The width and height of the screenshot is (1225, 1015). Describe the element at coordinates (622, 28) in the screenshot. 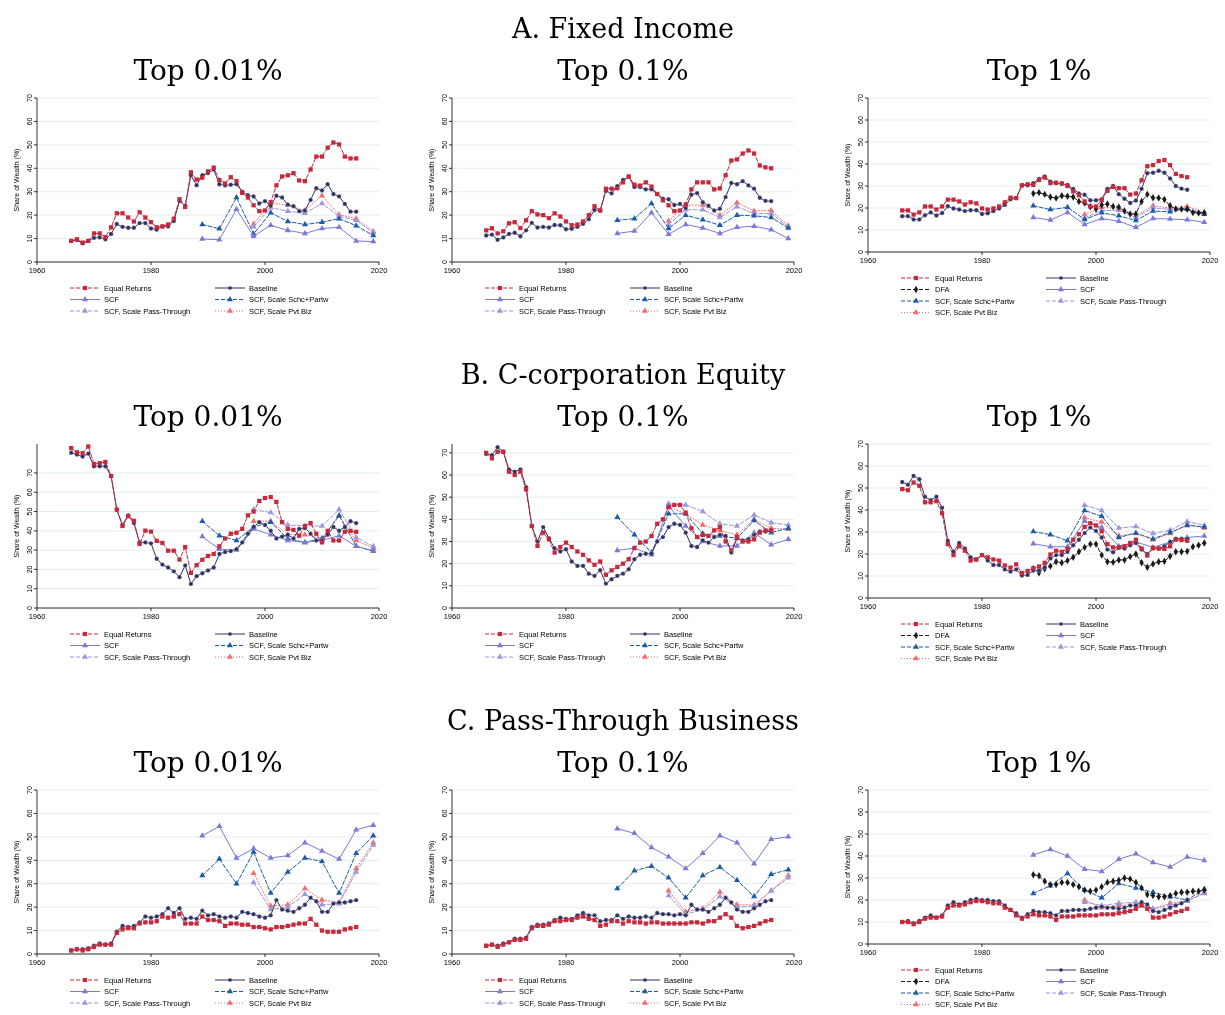

I see `chart-subtitle: A. Fixed Income` at that location.